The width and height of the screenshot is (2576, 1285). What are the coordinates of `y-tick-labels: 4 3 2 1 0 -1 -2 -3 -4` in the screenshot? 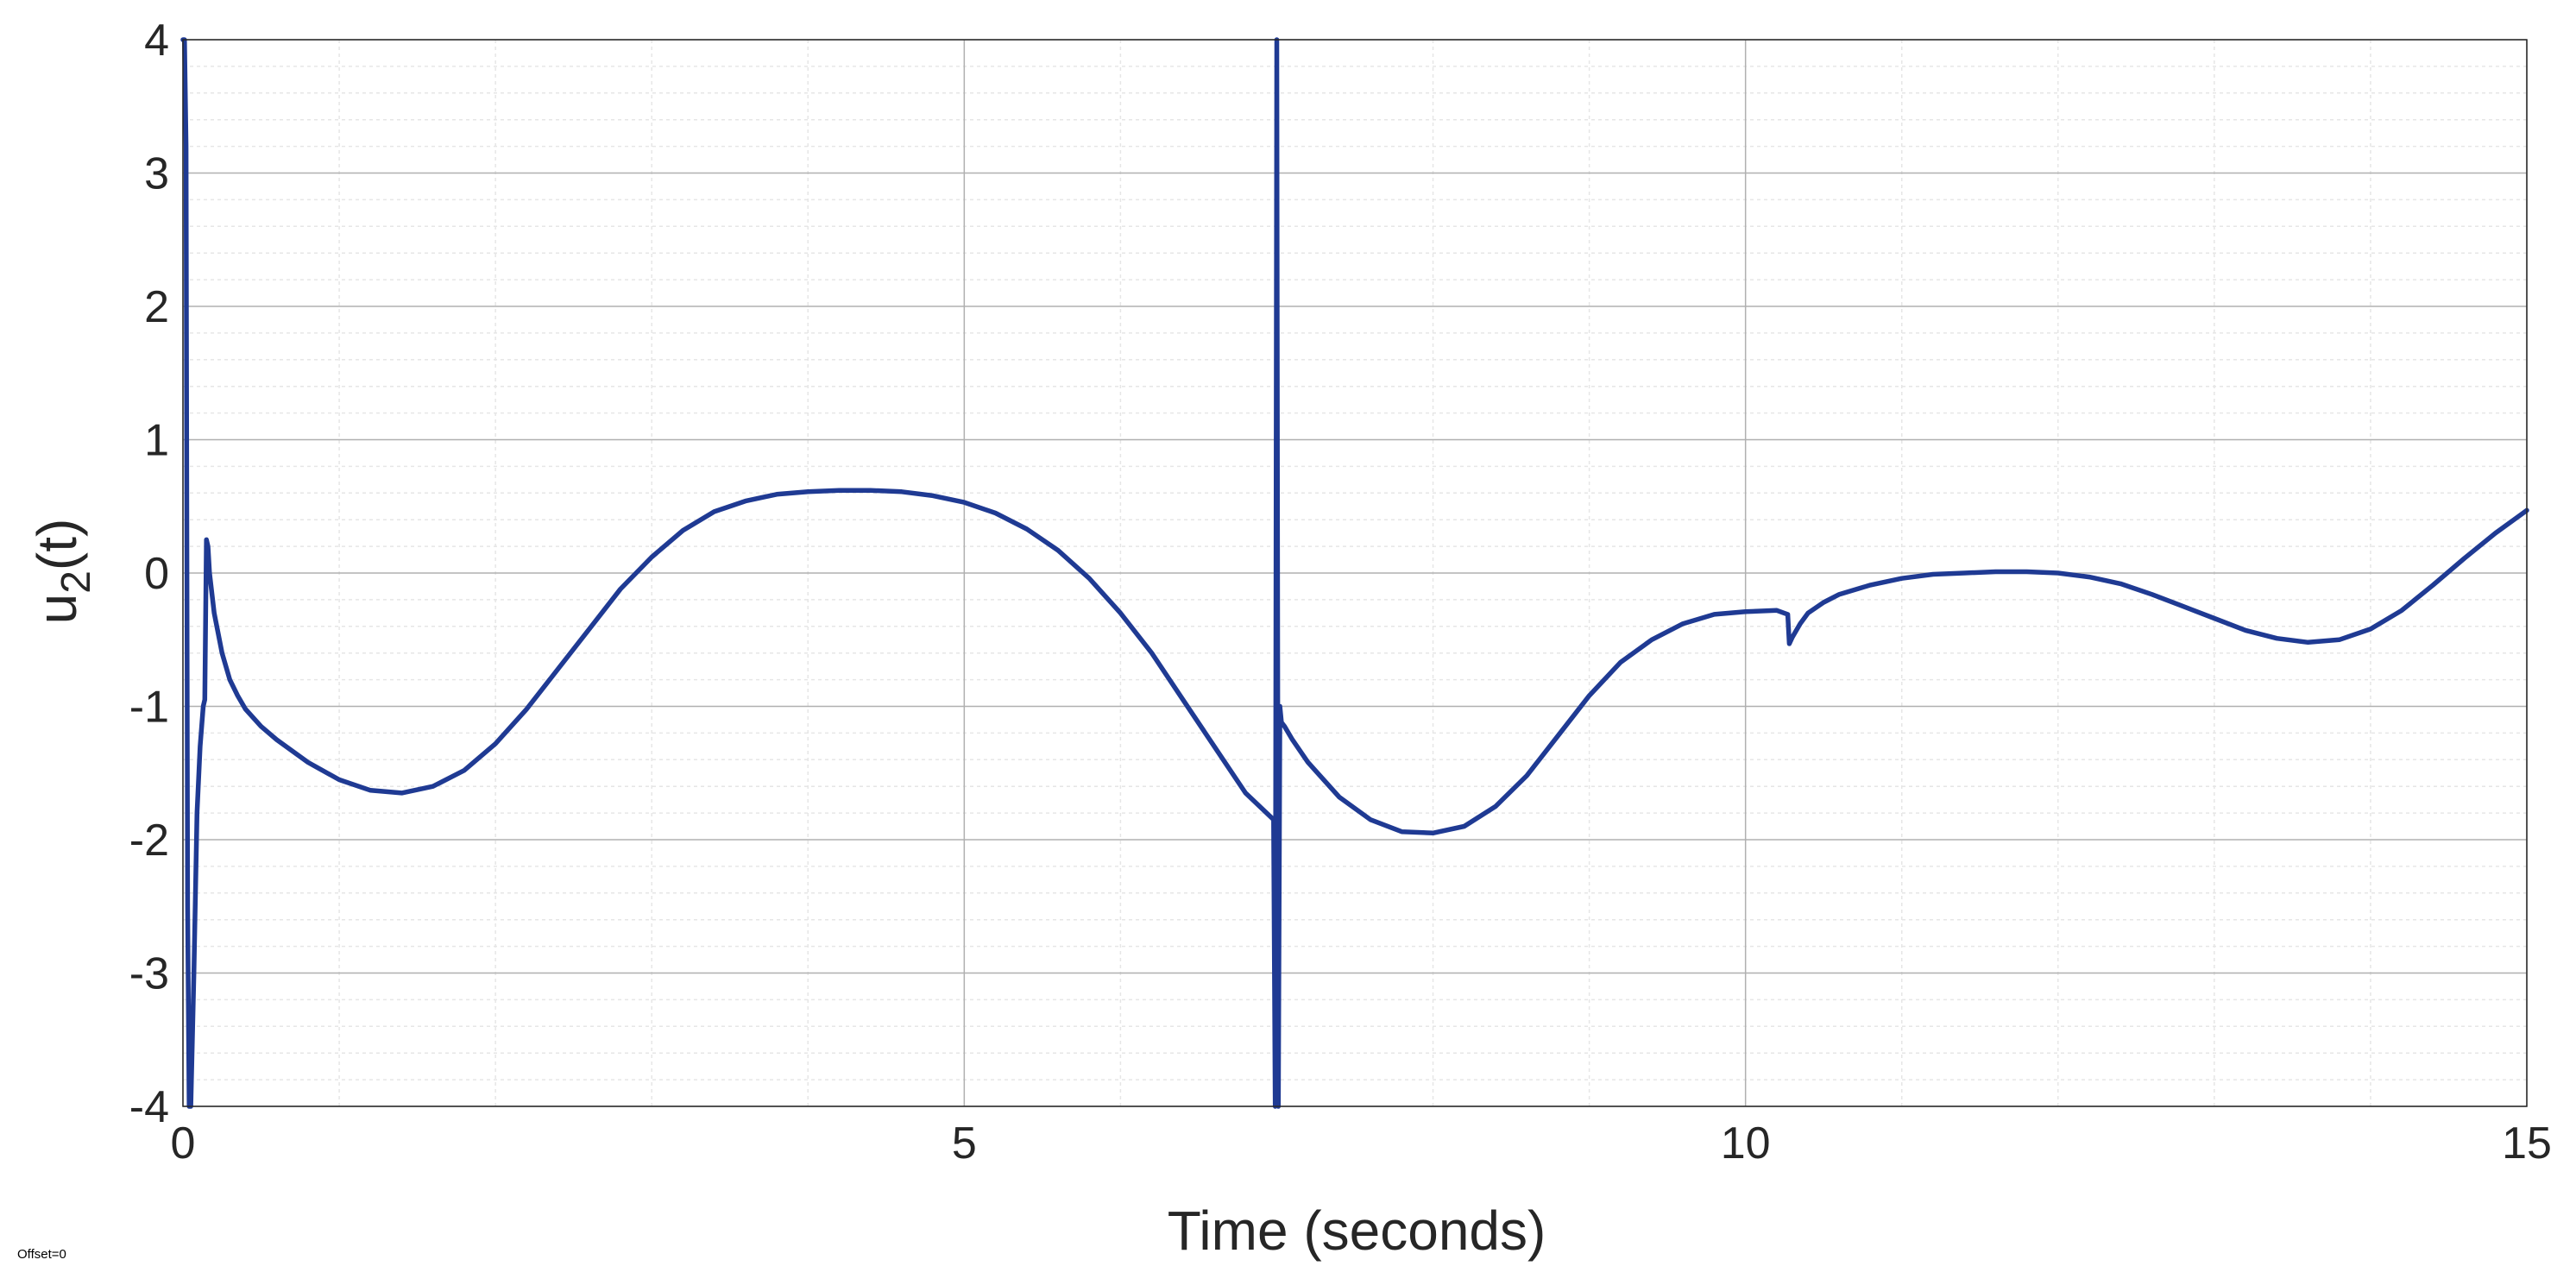 It's located at (149, 574).